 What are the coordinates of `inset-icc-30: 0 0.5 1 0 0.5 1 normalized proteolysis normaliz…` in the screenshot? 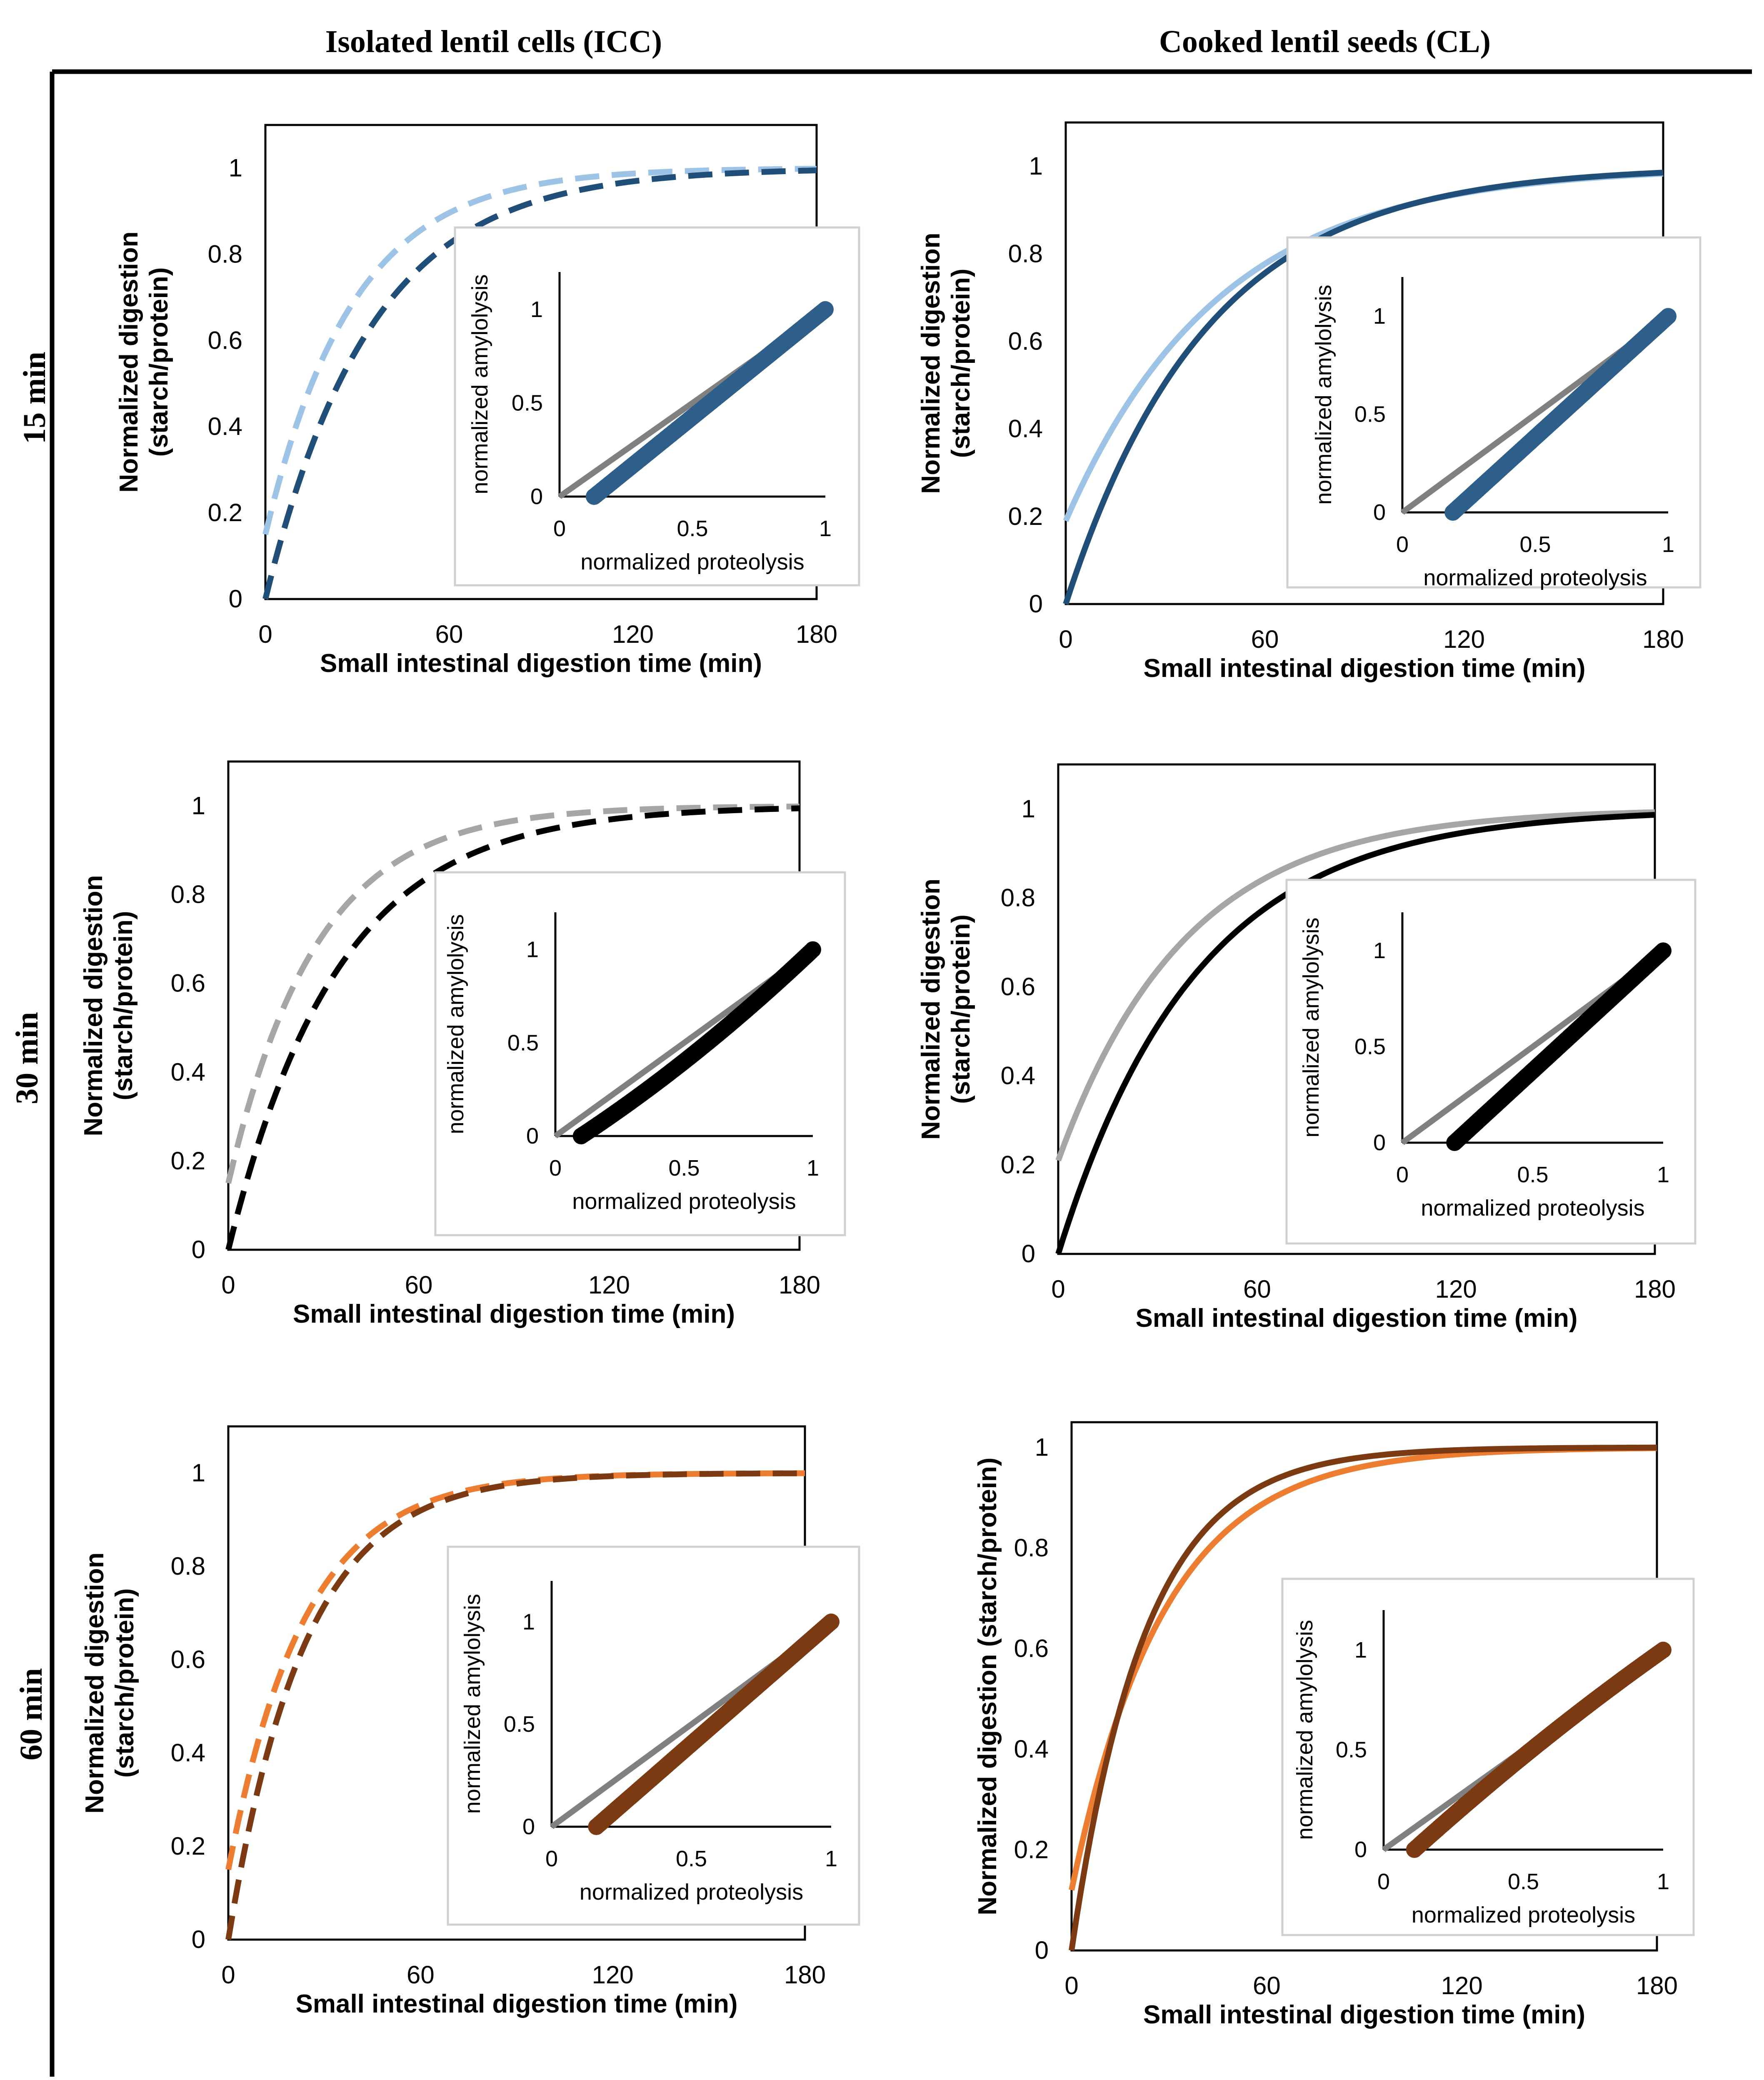 It's located at (640, 1054).